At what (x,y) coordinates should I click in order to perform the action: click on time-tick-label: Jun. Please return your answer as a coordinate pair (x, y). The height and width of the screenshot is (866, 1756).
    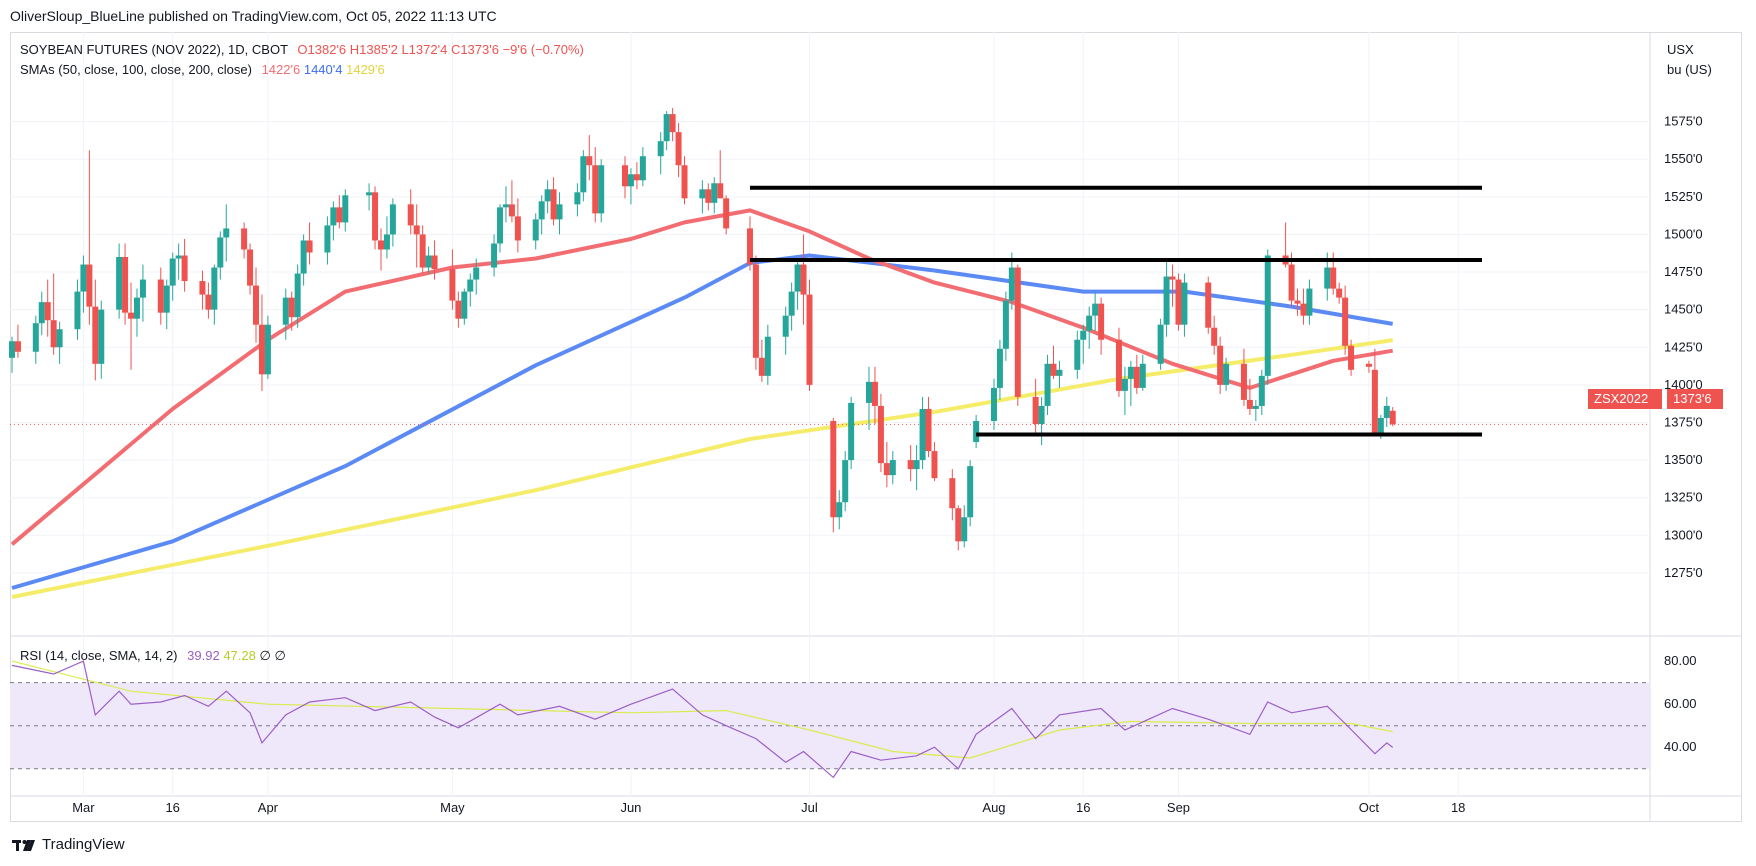
    Looking at the image, I should click on (630, 807).